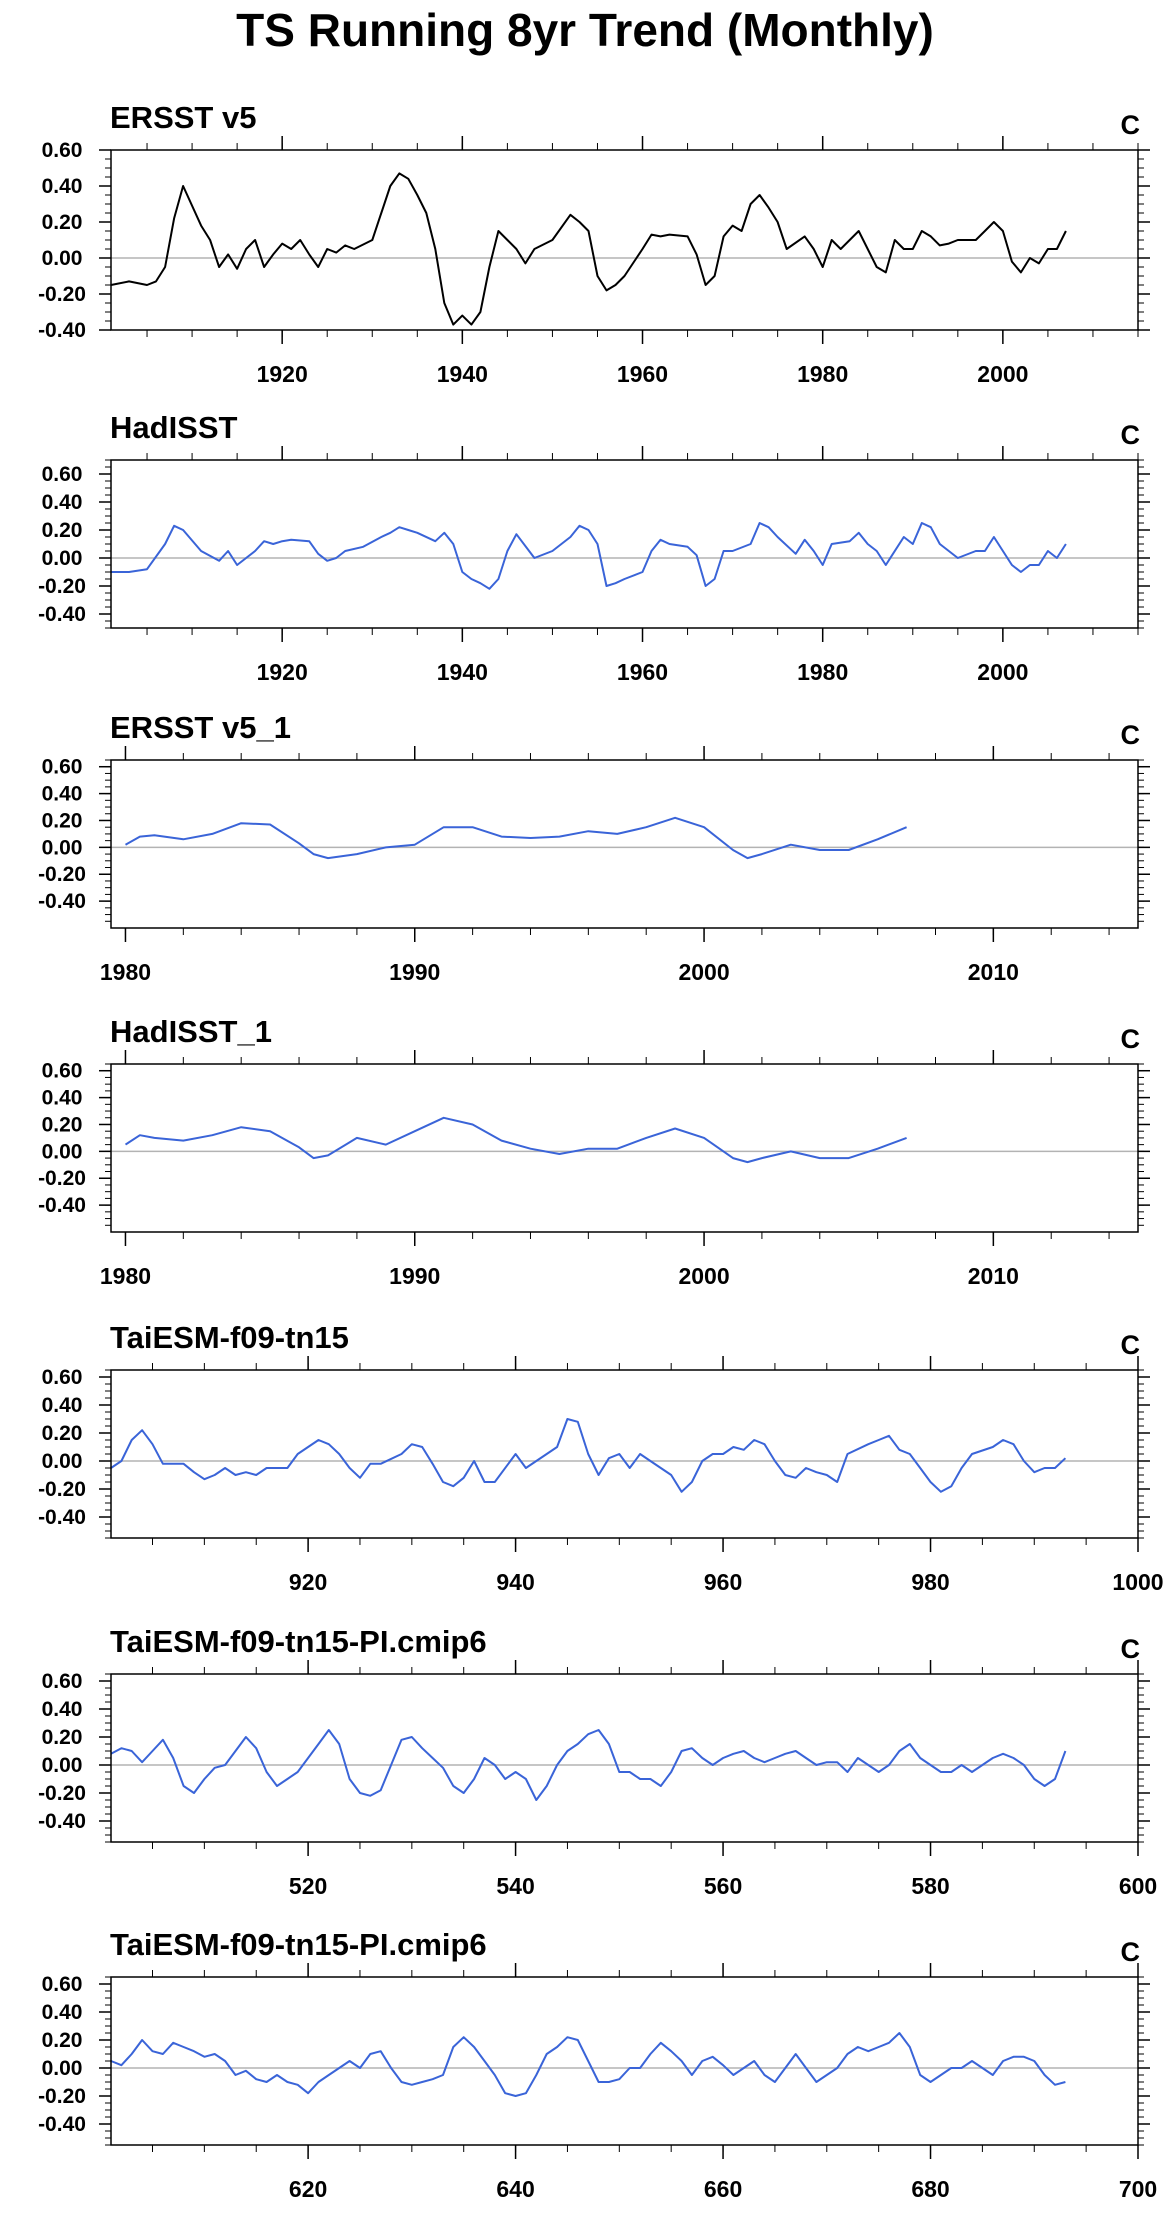  Describe the element at coordinates (515, 1886) in the screenshot. I see `x-tick-label: 540` at that location.